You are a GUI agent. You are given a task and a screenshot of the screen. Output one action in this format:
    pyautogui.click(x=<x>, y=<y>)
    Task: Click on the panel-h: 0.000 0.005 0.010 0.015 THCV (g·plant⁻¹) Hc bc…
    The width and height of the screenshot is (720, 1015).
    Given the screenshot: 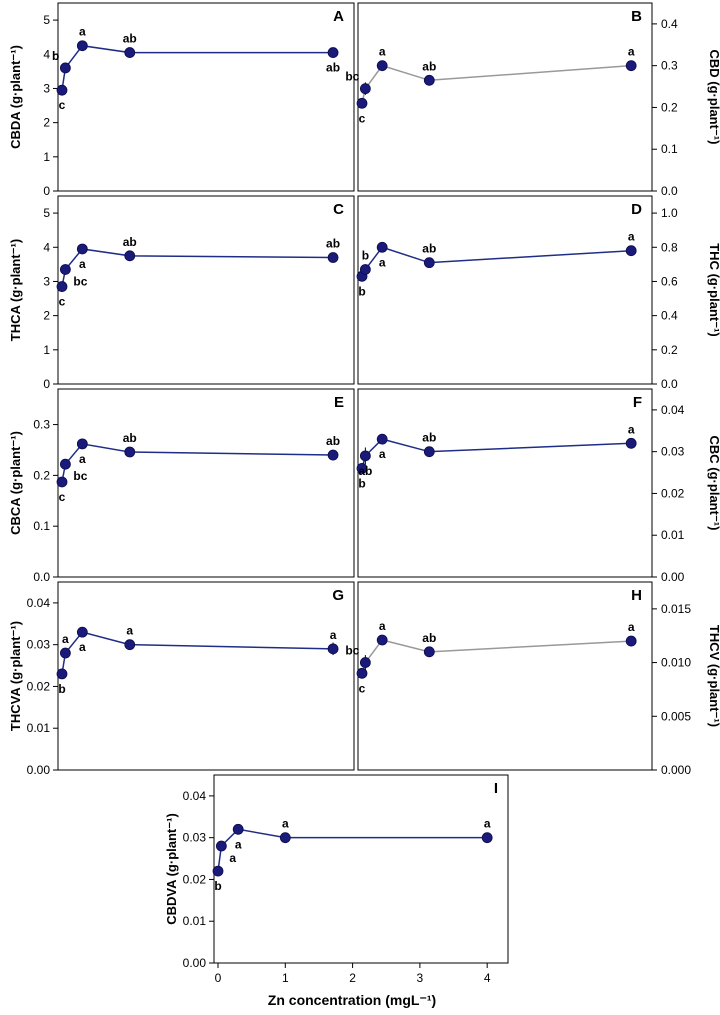 What is the action you would take?
    pyautogui.click(x=532, y=679)
    